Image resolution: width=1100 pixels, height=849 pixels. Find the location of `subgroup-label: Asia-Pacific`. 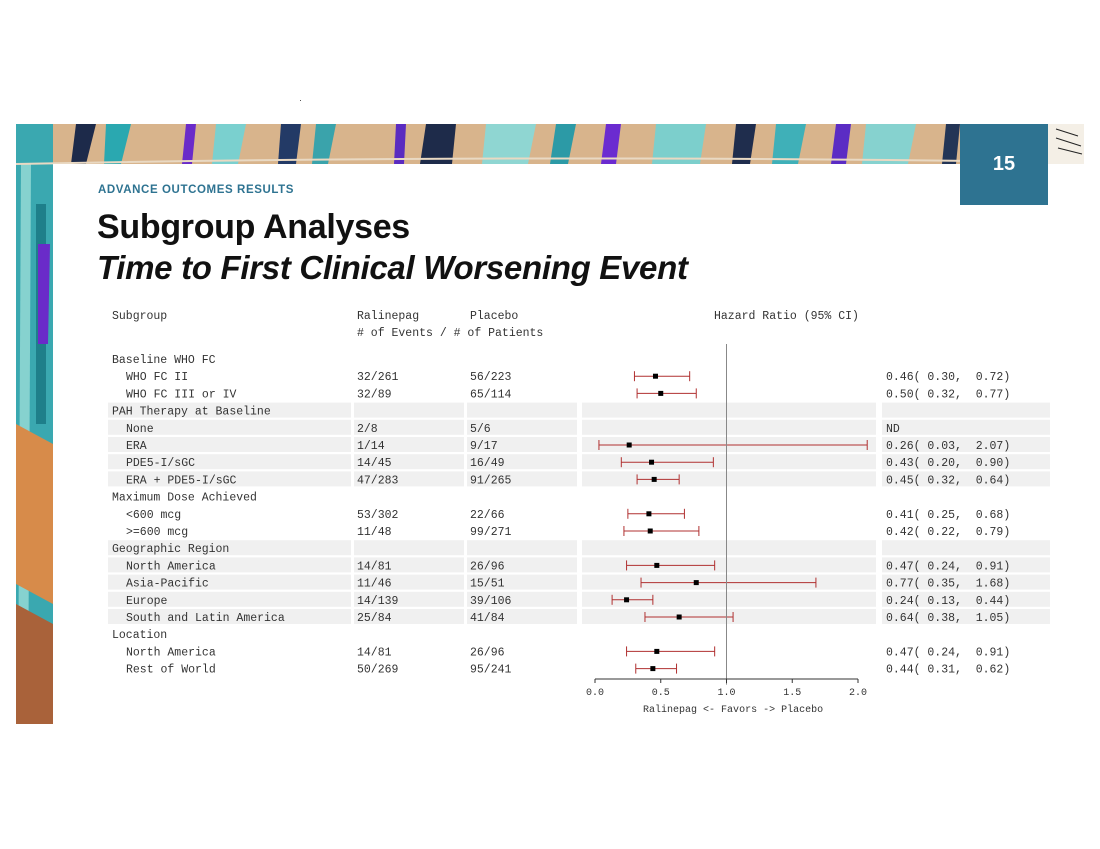

subgroup-label: Asia-Pacific is located at coordinates (167, 584).